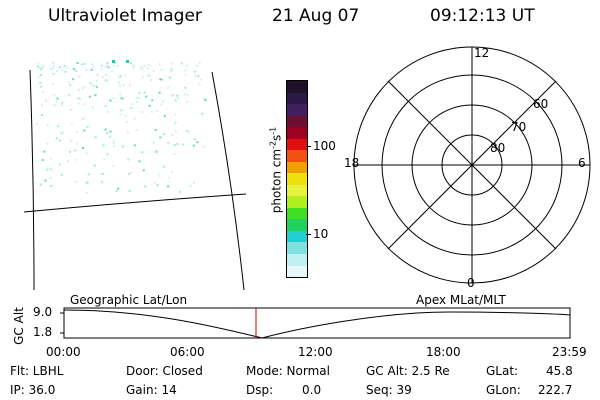  What do you see at coordinates (555, 390) in the screenshot?
I see `glon-value: 222.7` at bounding box center [555, 390].